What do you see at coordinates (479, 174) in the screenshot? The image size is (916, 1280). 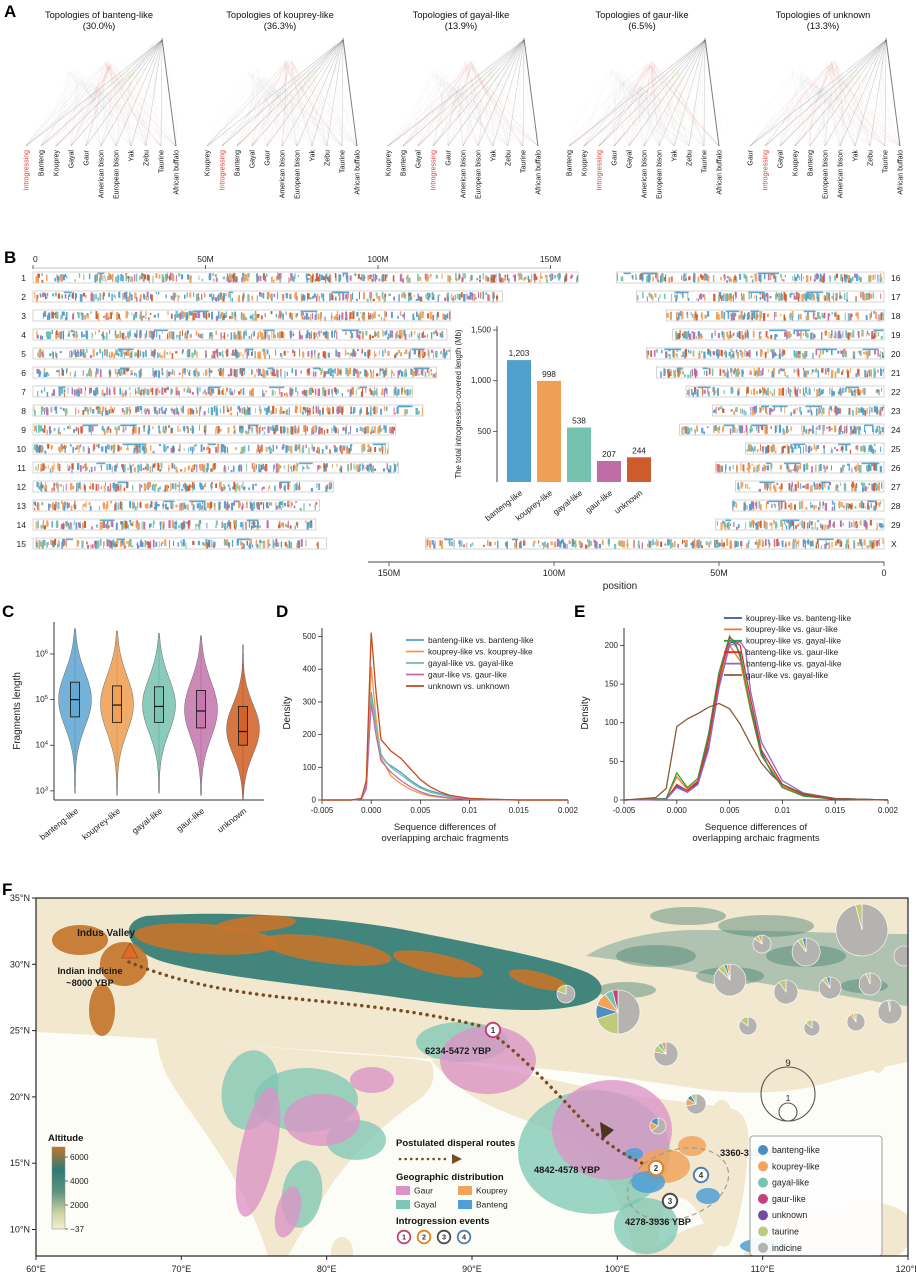 I see `taxon-label: European bison` at bounding box center [479, 174].